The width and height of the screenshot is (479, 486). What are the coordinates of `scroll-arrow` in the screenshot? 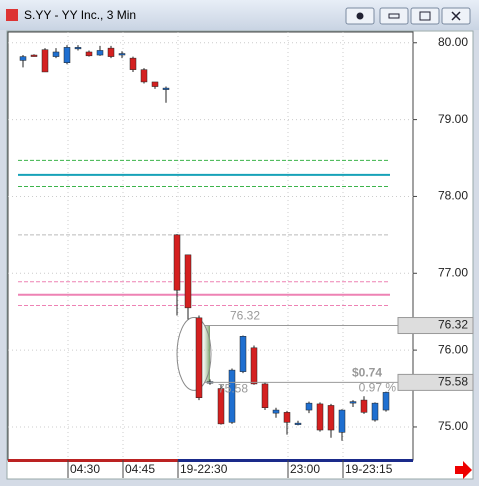 It's located at (463, 470).